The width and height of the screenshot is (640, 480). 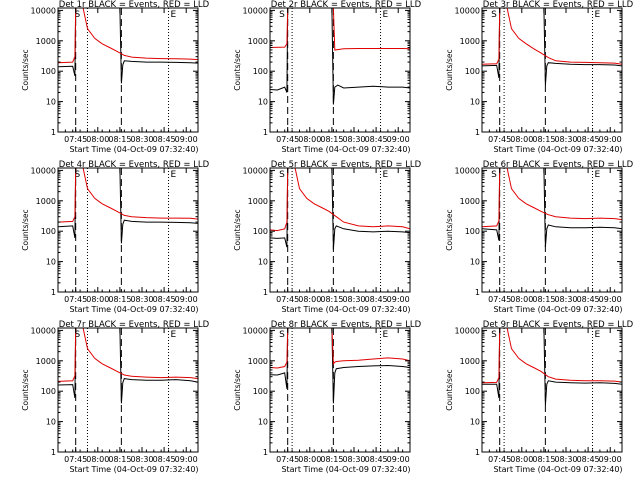 What do you see at coordinates (134, 325) in the screenshot?
I see `plot-title: Det 7r BLACK = Events, RED = LLD` at bounding box center [134, 325].